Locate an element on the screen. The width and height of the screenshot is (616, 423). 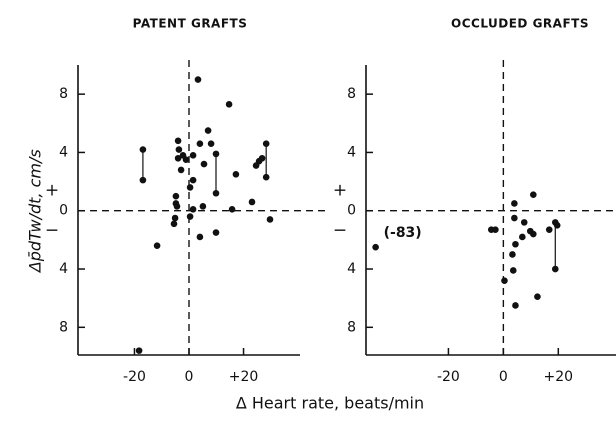
chart-title: OCCLUDED GRAFTS is located at coordinates (520, 24).